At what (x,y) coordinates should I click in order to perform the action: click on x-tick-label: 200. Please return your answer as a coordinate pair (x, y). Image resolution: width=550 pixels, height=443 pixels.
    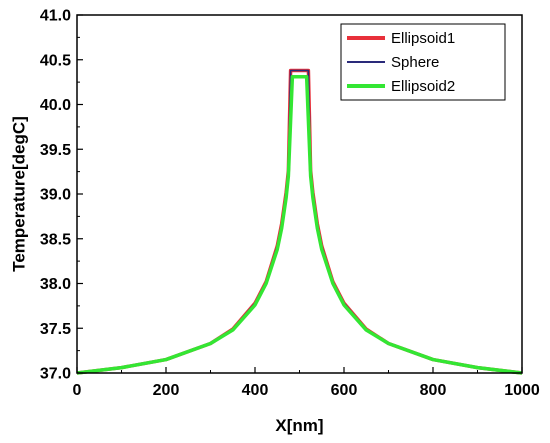
    Looking at the image, I should click on (166, 390).